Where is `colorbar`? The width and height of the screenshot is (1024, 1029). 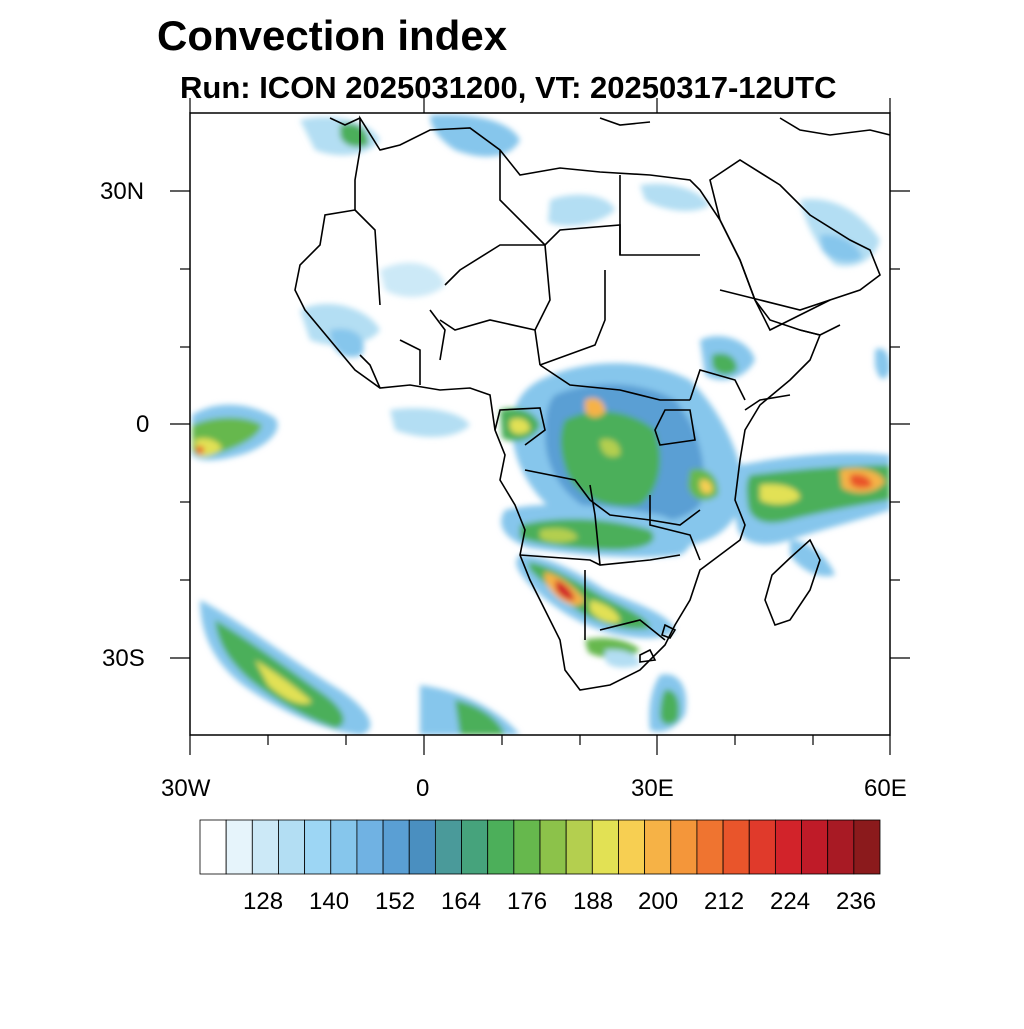
colorbar is located at coordinates (540, 847).